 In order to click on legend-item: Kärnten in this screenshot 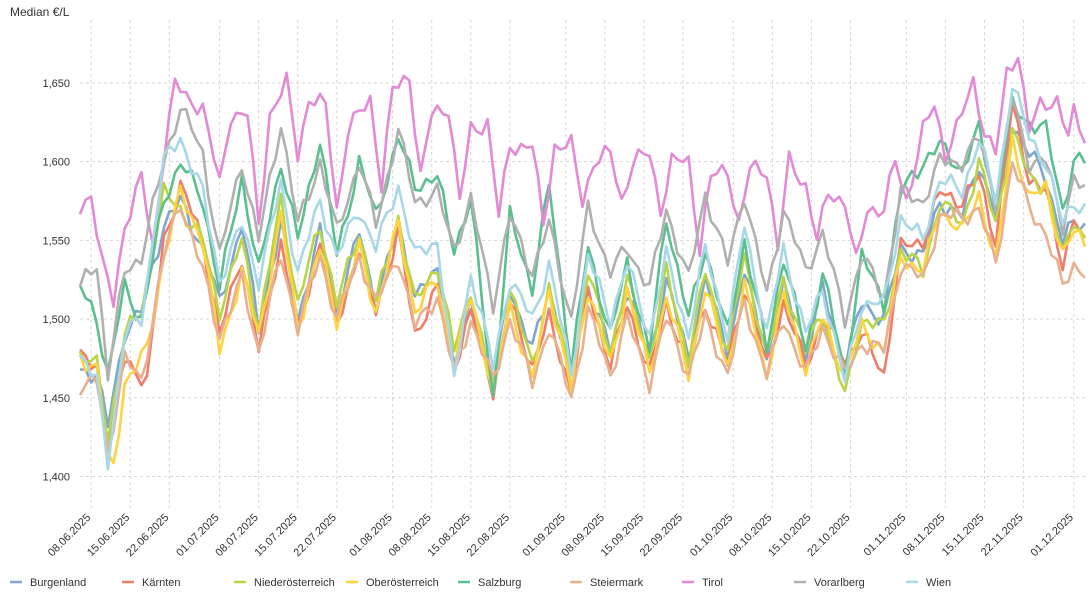, I will do `click(151, 583)`.